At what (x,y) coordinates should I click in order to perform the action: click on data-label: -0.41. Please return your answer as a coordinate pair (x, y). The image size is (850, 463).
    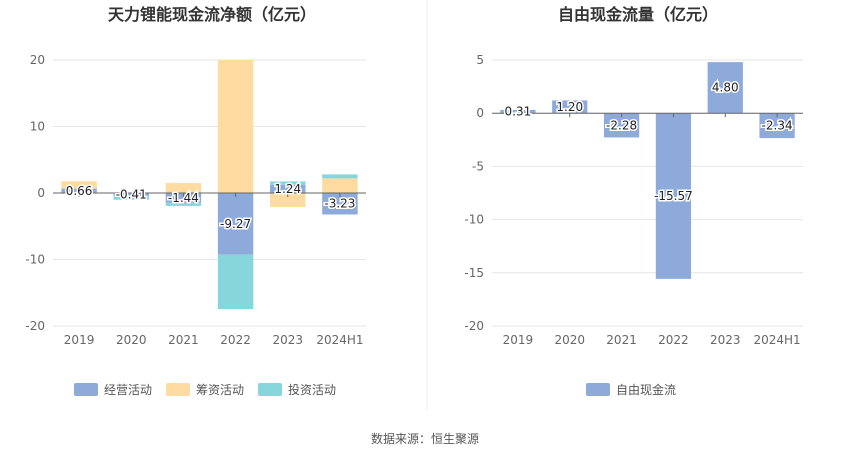
    Looking at the image, I should click on (131, 194).